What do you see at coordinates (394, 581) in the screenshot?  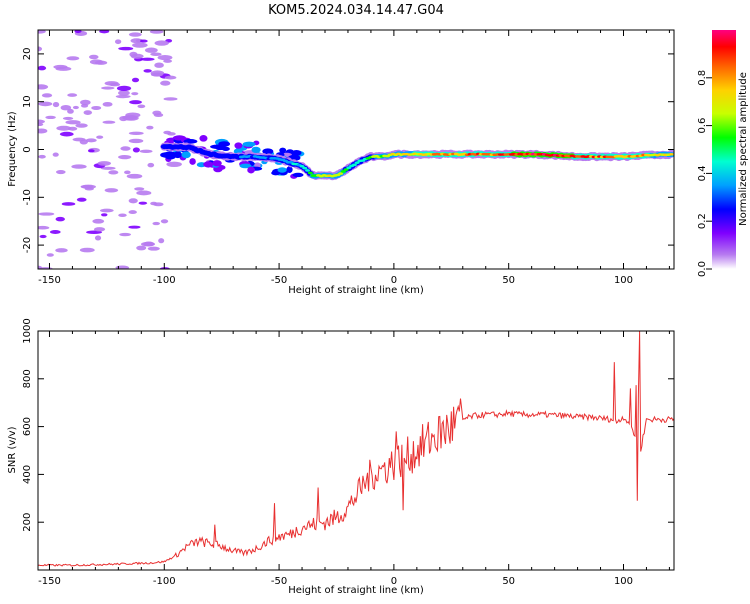 I see `snr-xtick-label: 0` at bounding box center [394, 581].